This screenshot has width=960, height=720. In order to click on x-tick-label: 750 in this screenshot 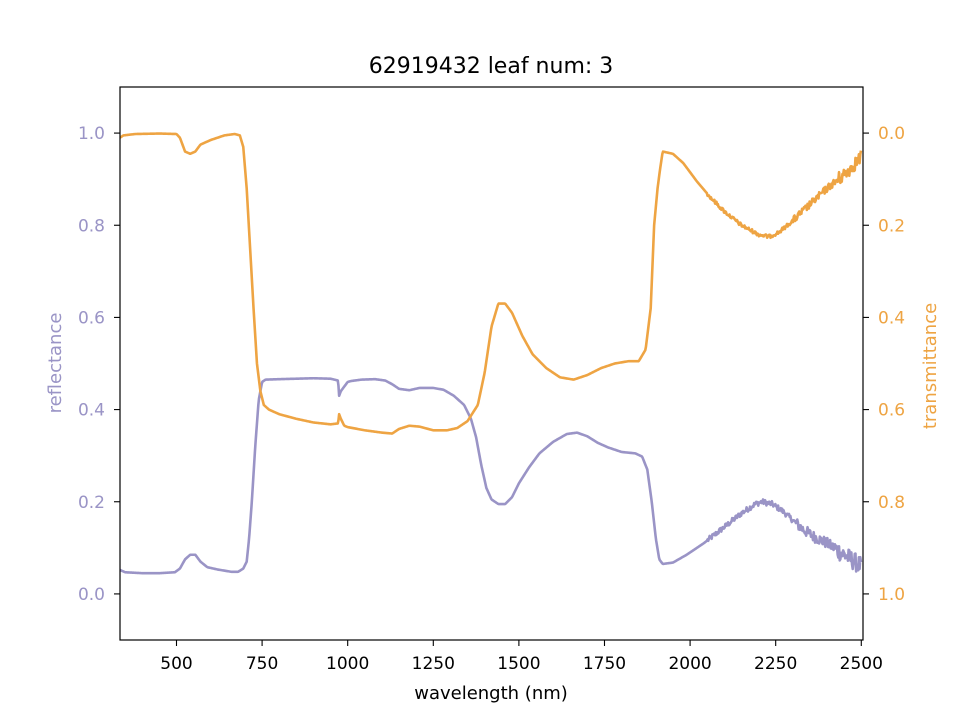, I will do `click(262, 664)`.